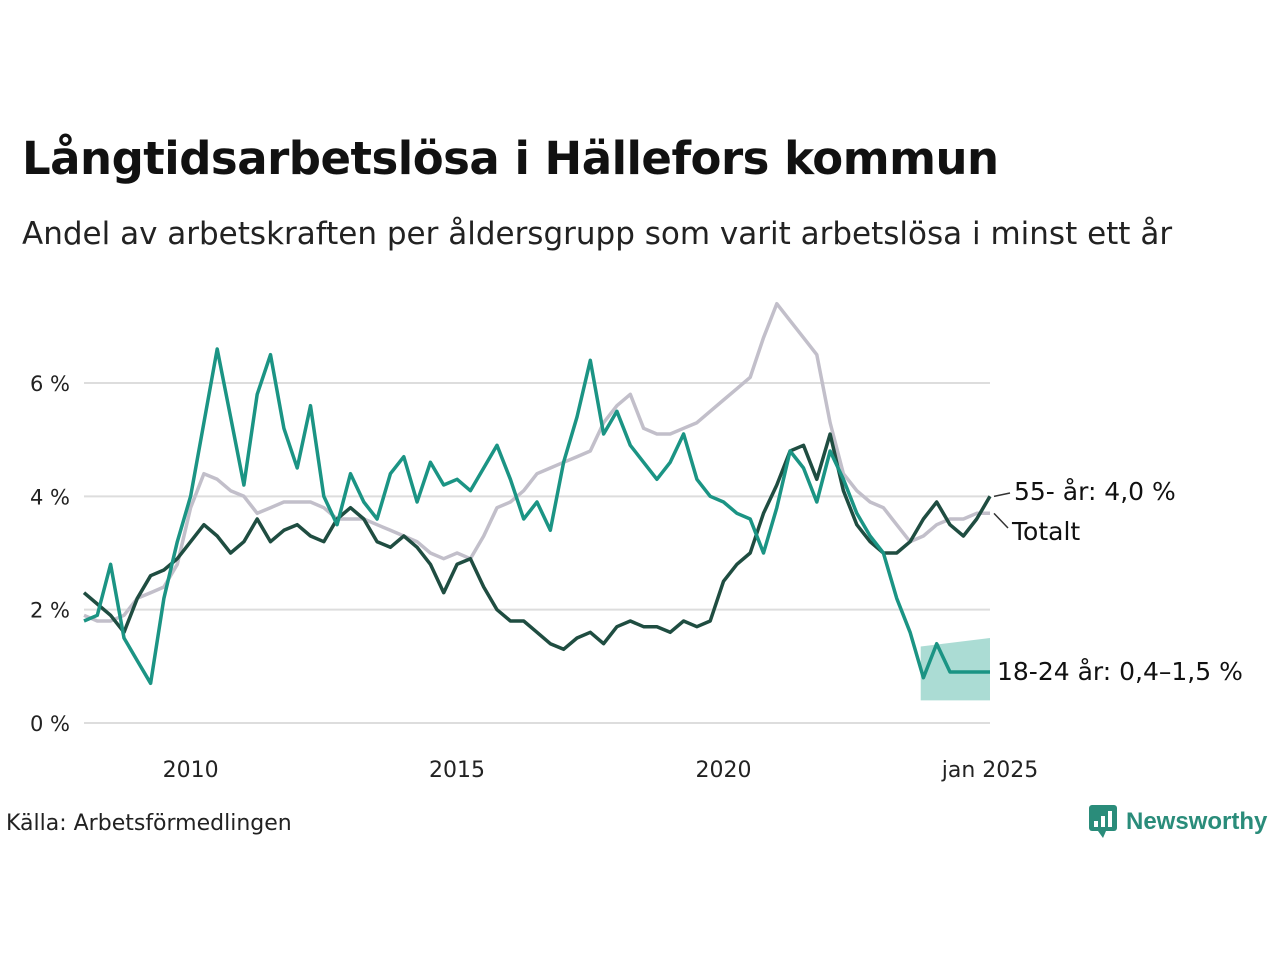 Image resolution: width=1280 pixels, height=960 pixels. Describe the element at coordinates (1103, 821) in the screenshot. I see `newsworthy-icon` at that location.